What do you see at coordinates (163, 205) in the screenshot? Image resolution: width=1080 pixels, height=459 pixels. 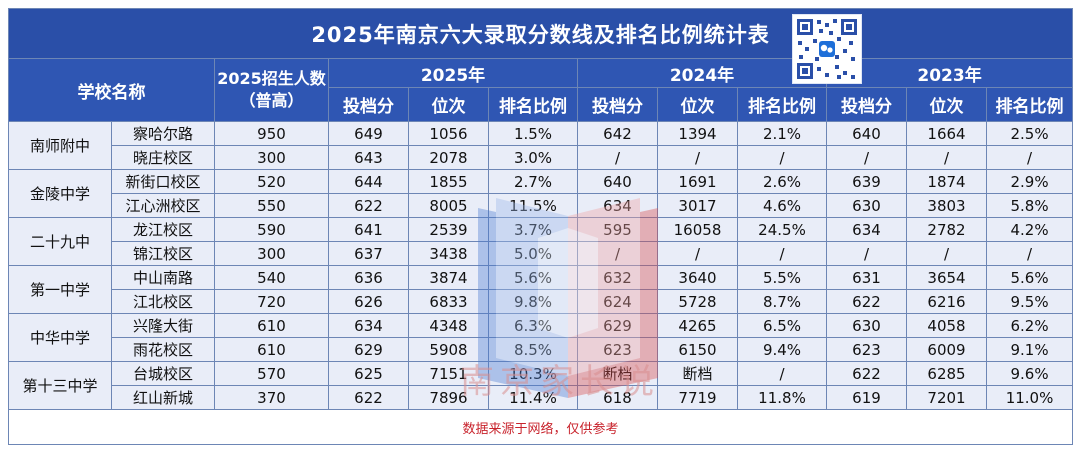 I see `campus-name: 江心洲校区` at bounding box center [163, 205].